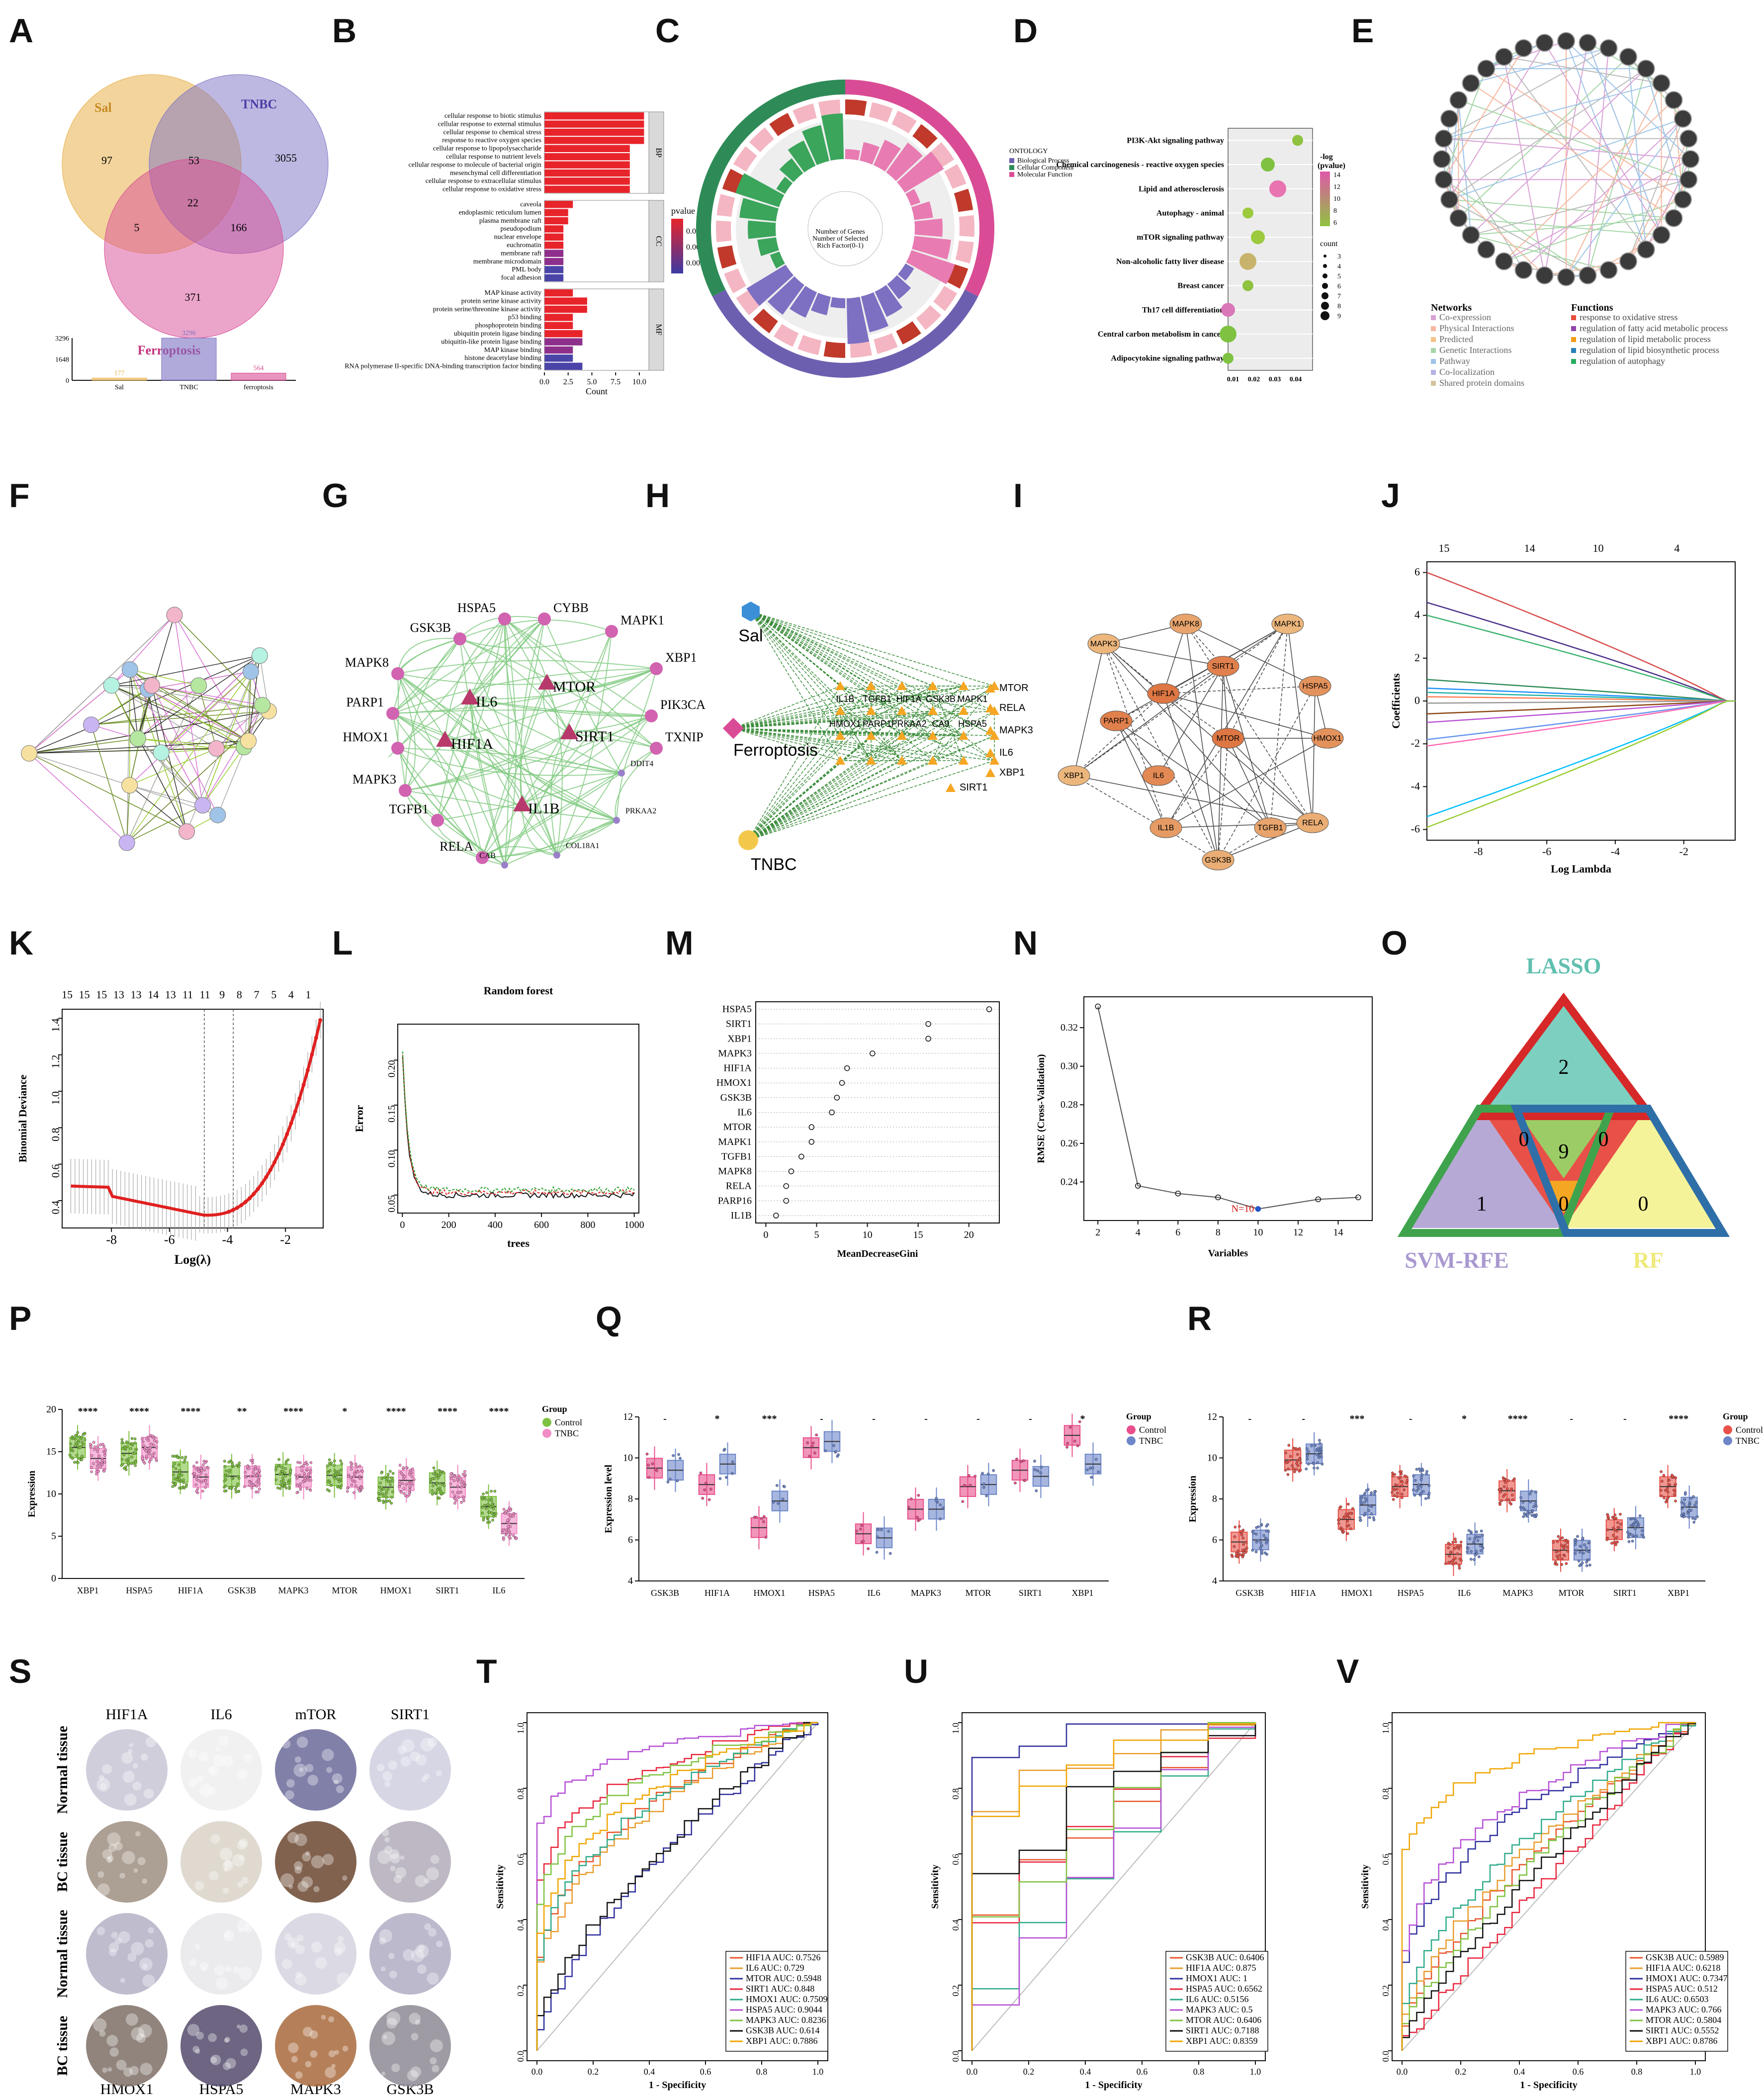 The height and width of the screenshot is (2098, 1764). Describe the element at coordinates (1335, 211) in the screenshot. I see `kegg-legend-tick: 8` at that location.